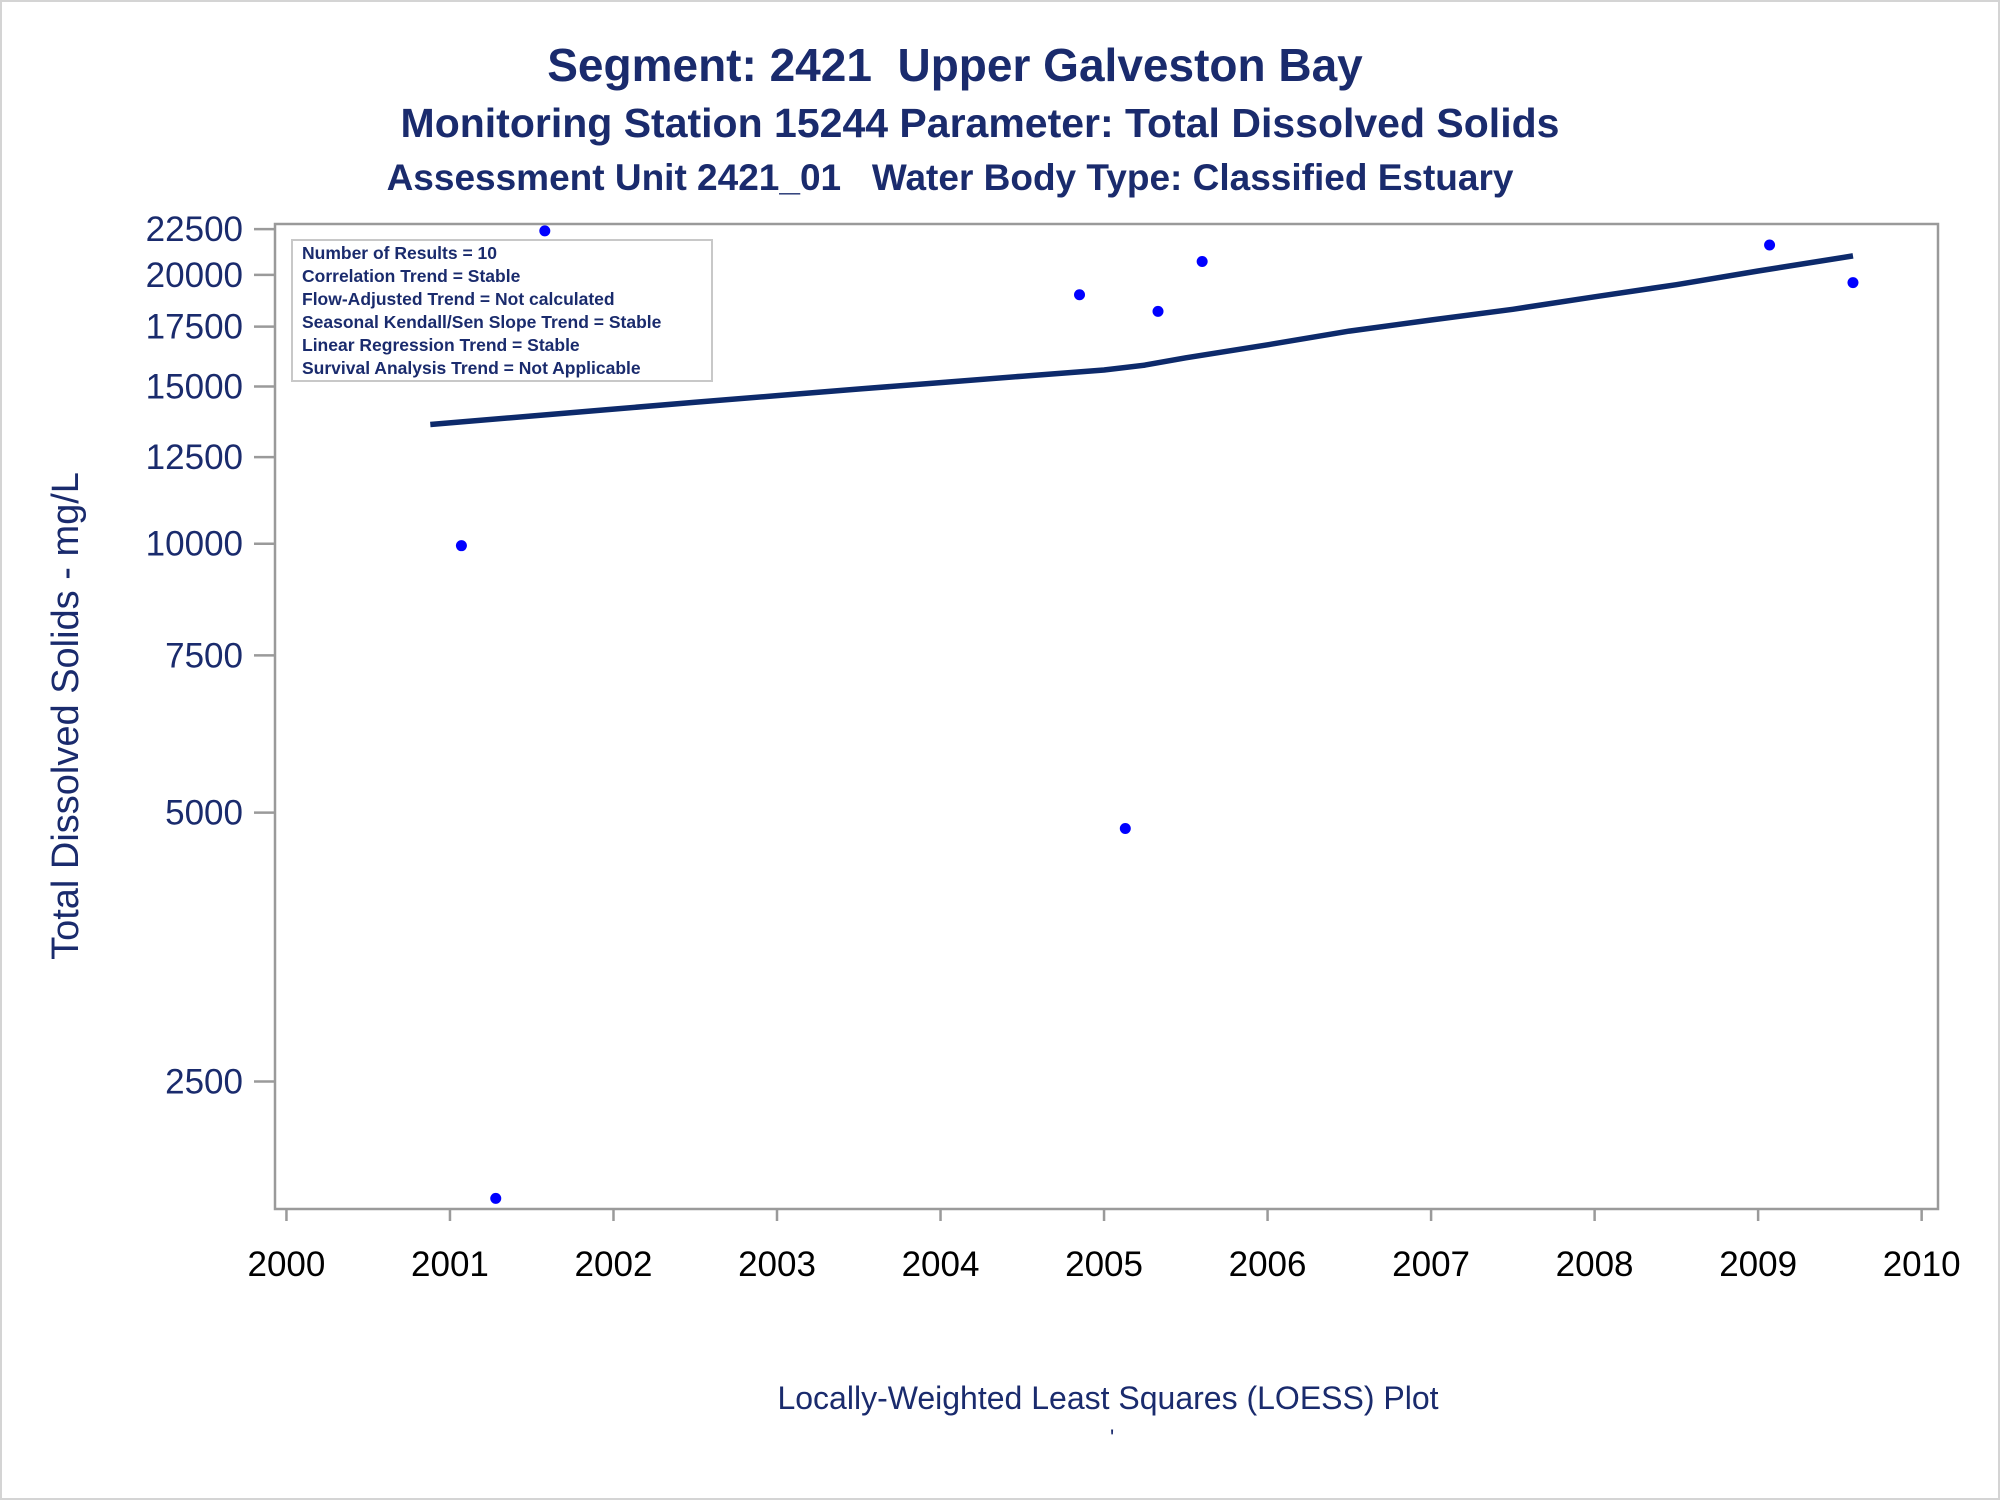 The height and width of the screenshot is (1500, 2000). Describe the element at coordinates (411, 276) in the screenshot. I see `legend-line: Correlation Trend = Stable` at that location.